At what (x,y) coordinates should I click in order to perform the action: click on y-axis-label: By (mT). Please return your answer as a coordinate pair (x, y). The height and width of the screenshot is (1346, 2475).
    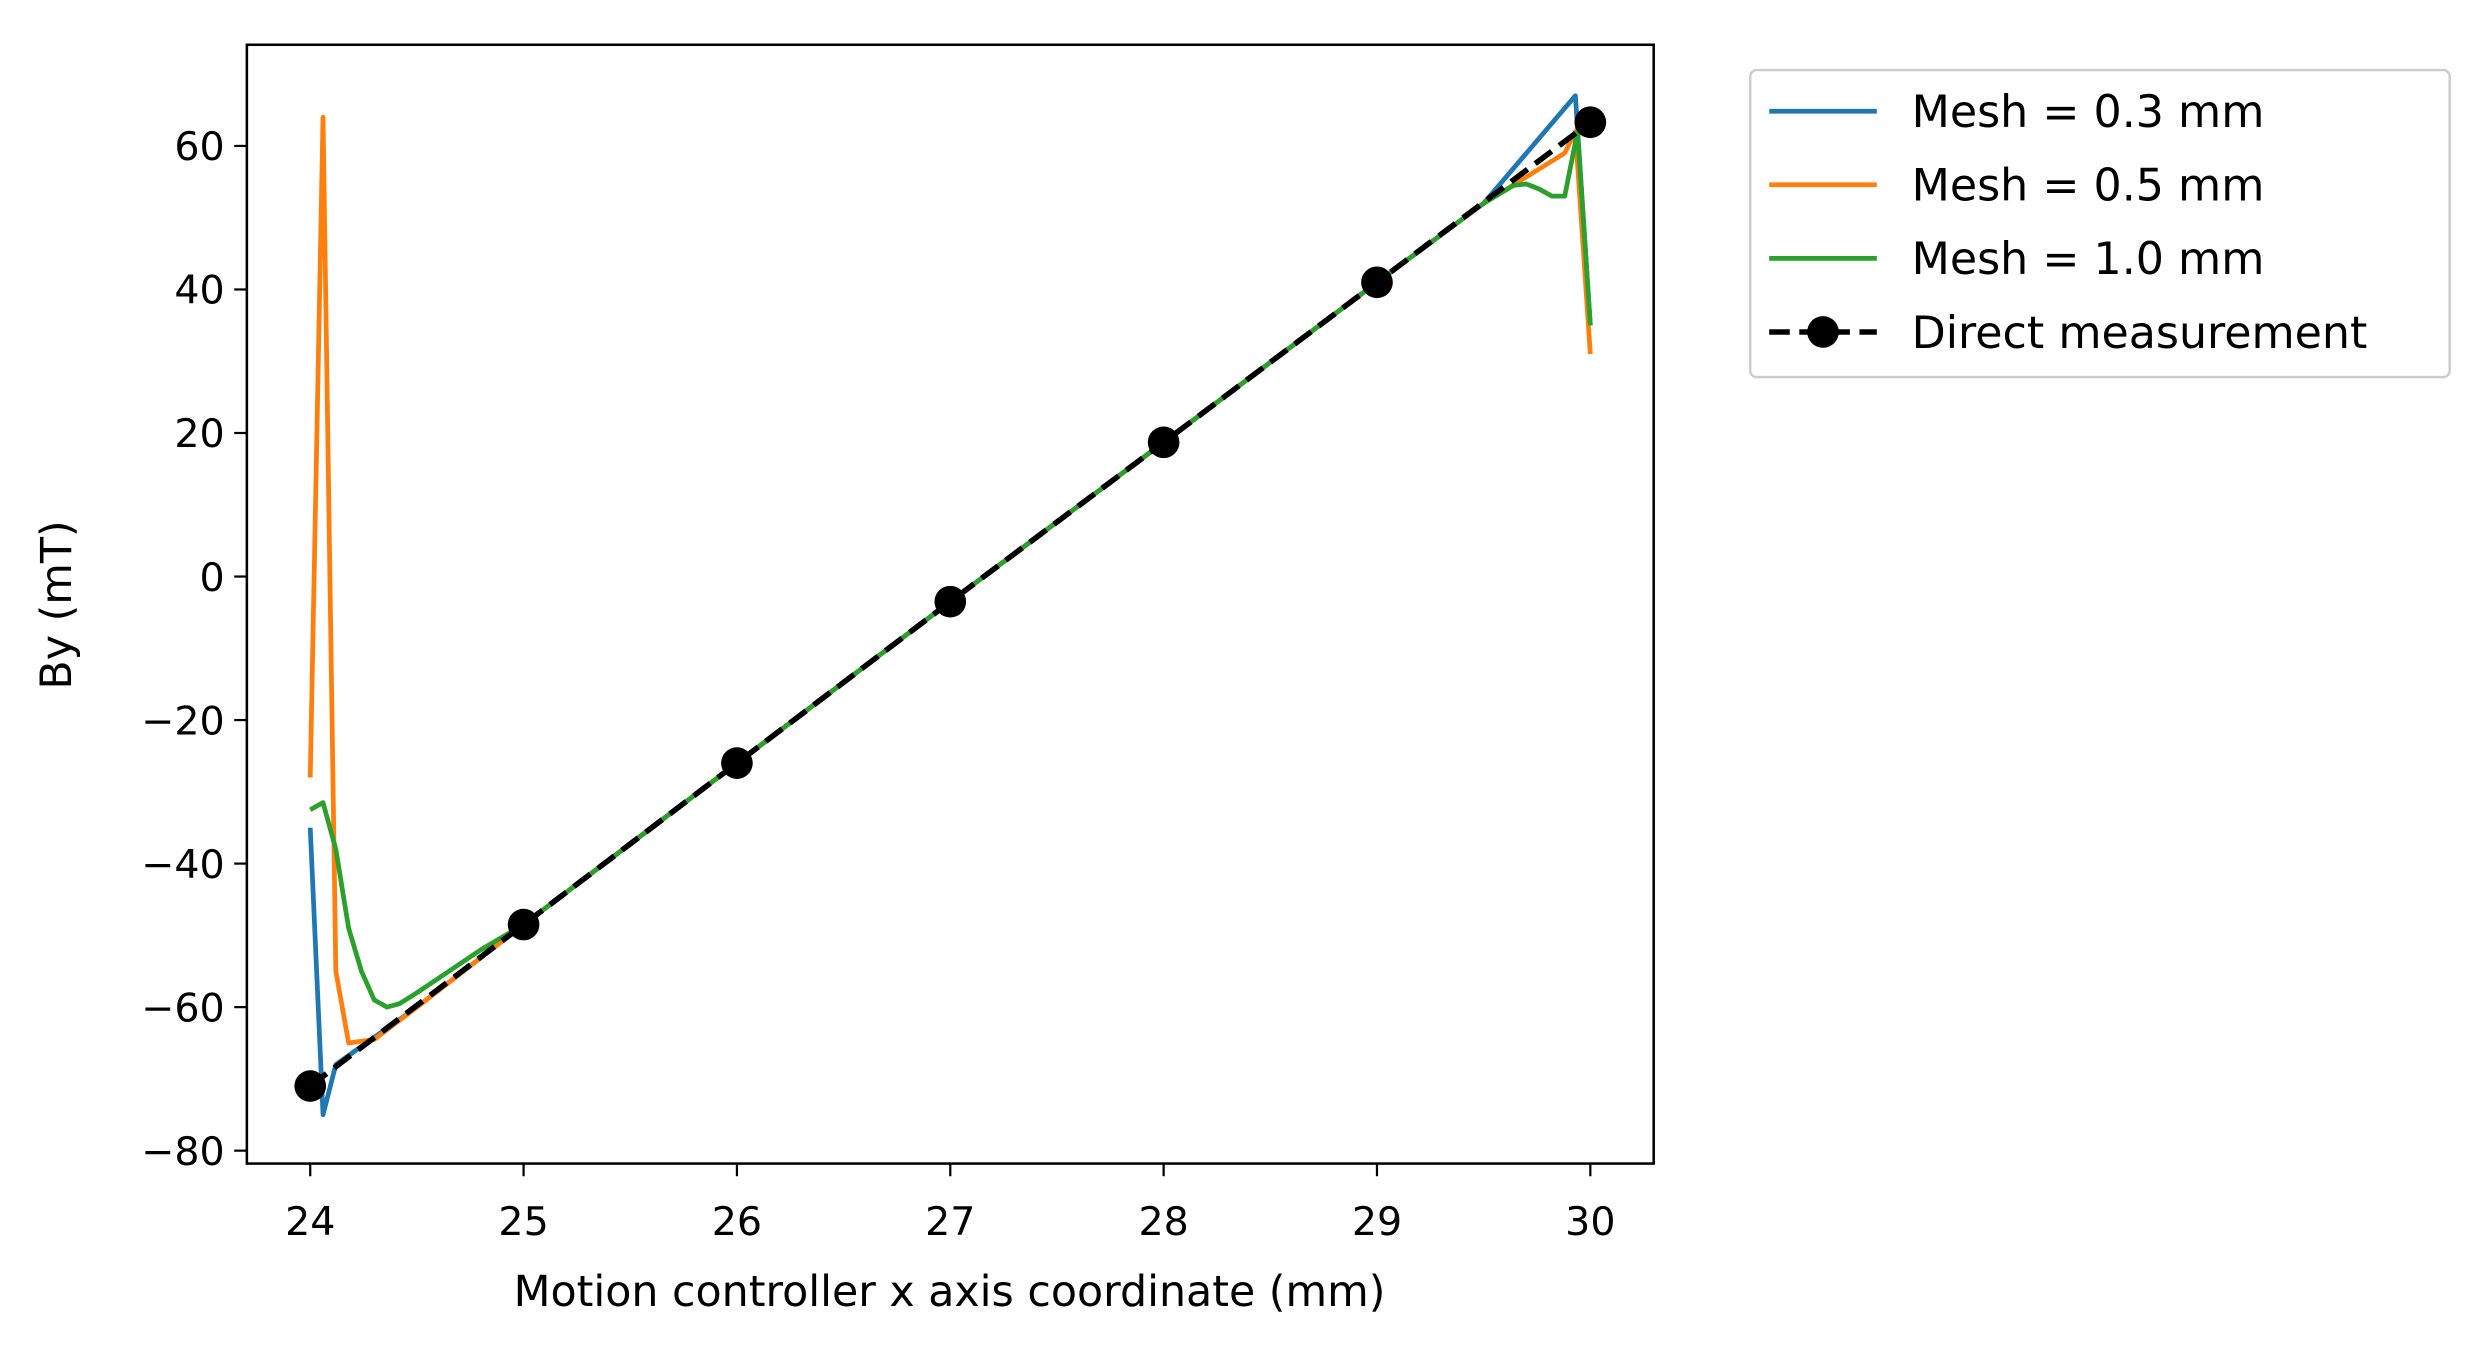
    Looking at the image, I should click on (57, 604).